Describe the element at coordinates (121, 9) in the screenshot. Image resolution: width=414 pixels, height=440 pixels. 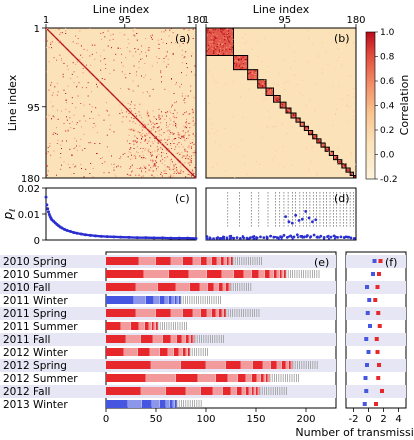
I see `heatmap-a-xlabel: Line index` at that location.